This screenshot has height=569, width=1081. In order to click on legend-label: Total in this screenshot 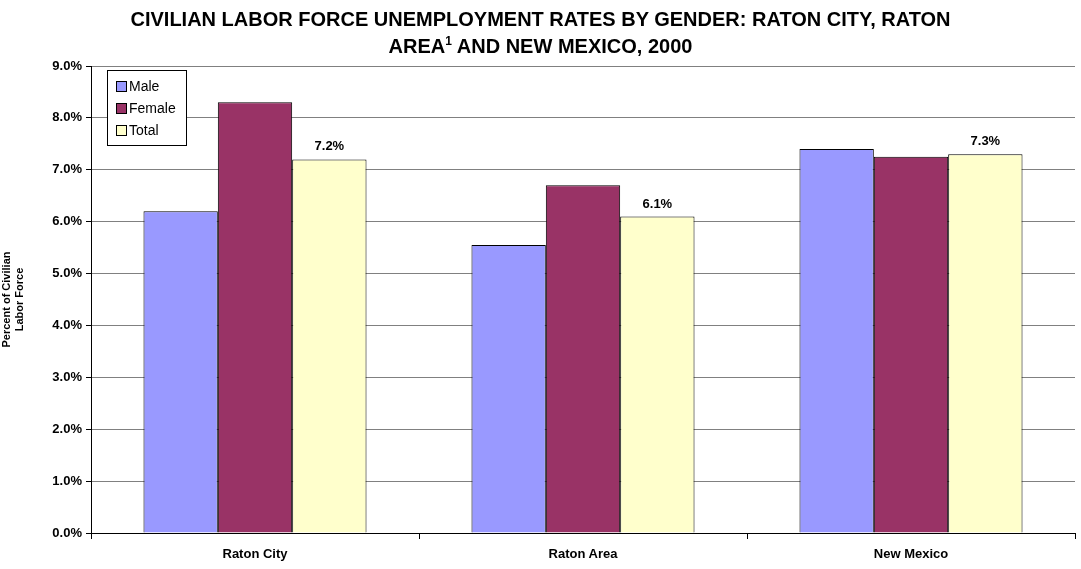, I will do `click(144, 130)`.